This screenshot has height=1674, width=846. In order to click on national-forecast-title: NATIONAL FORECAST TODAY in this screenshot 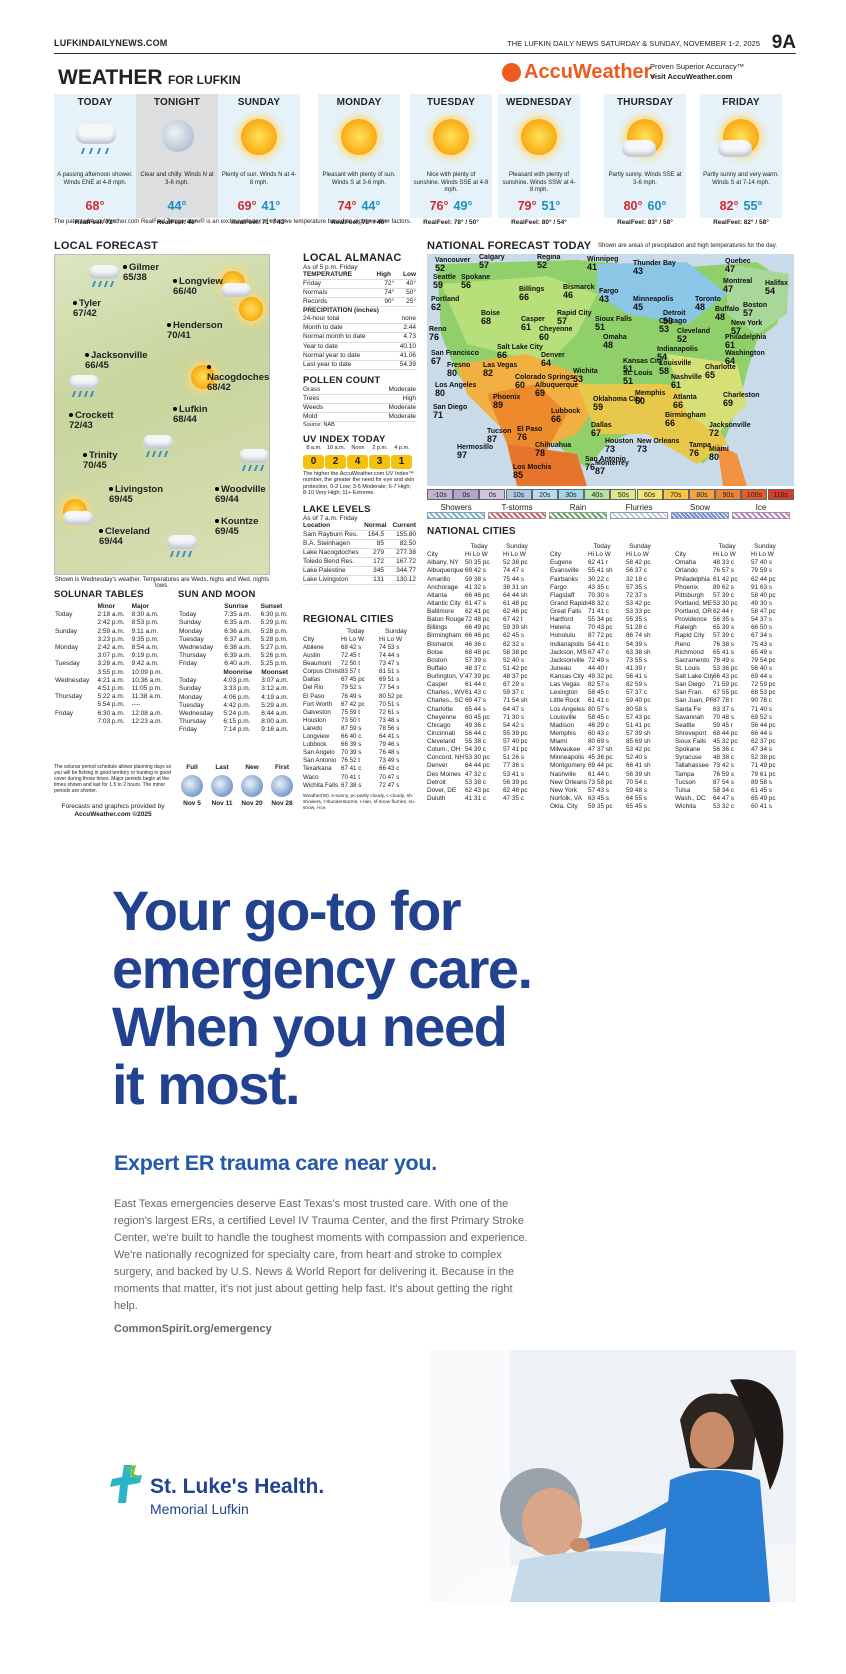, I will do `click(509, 246)`.